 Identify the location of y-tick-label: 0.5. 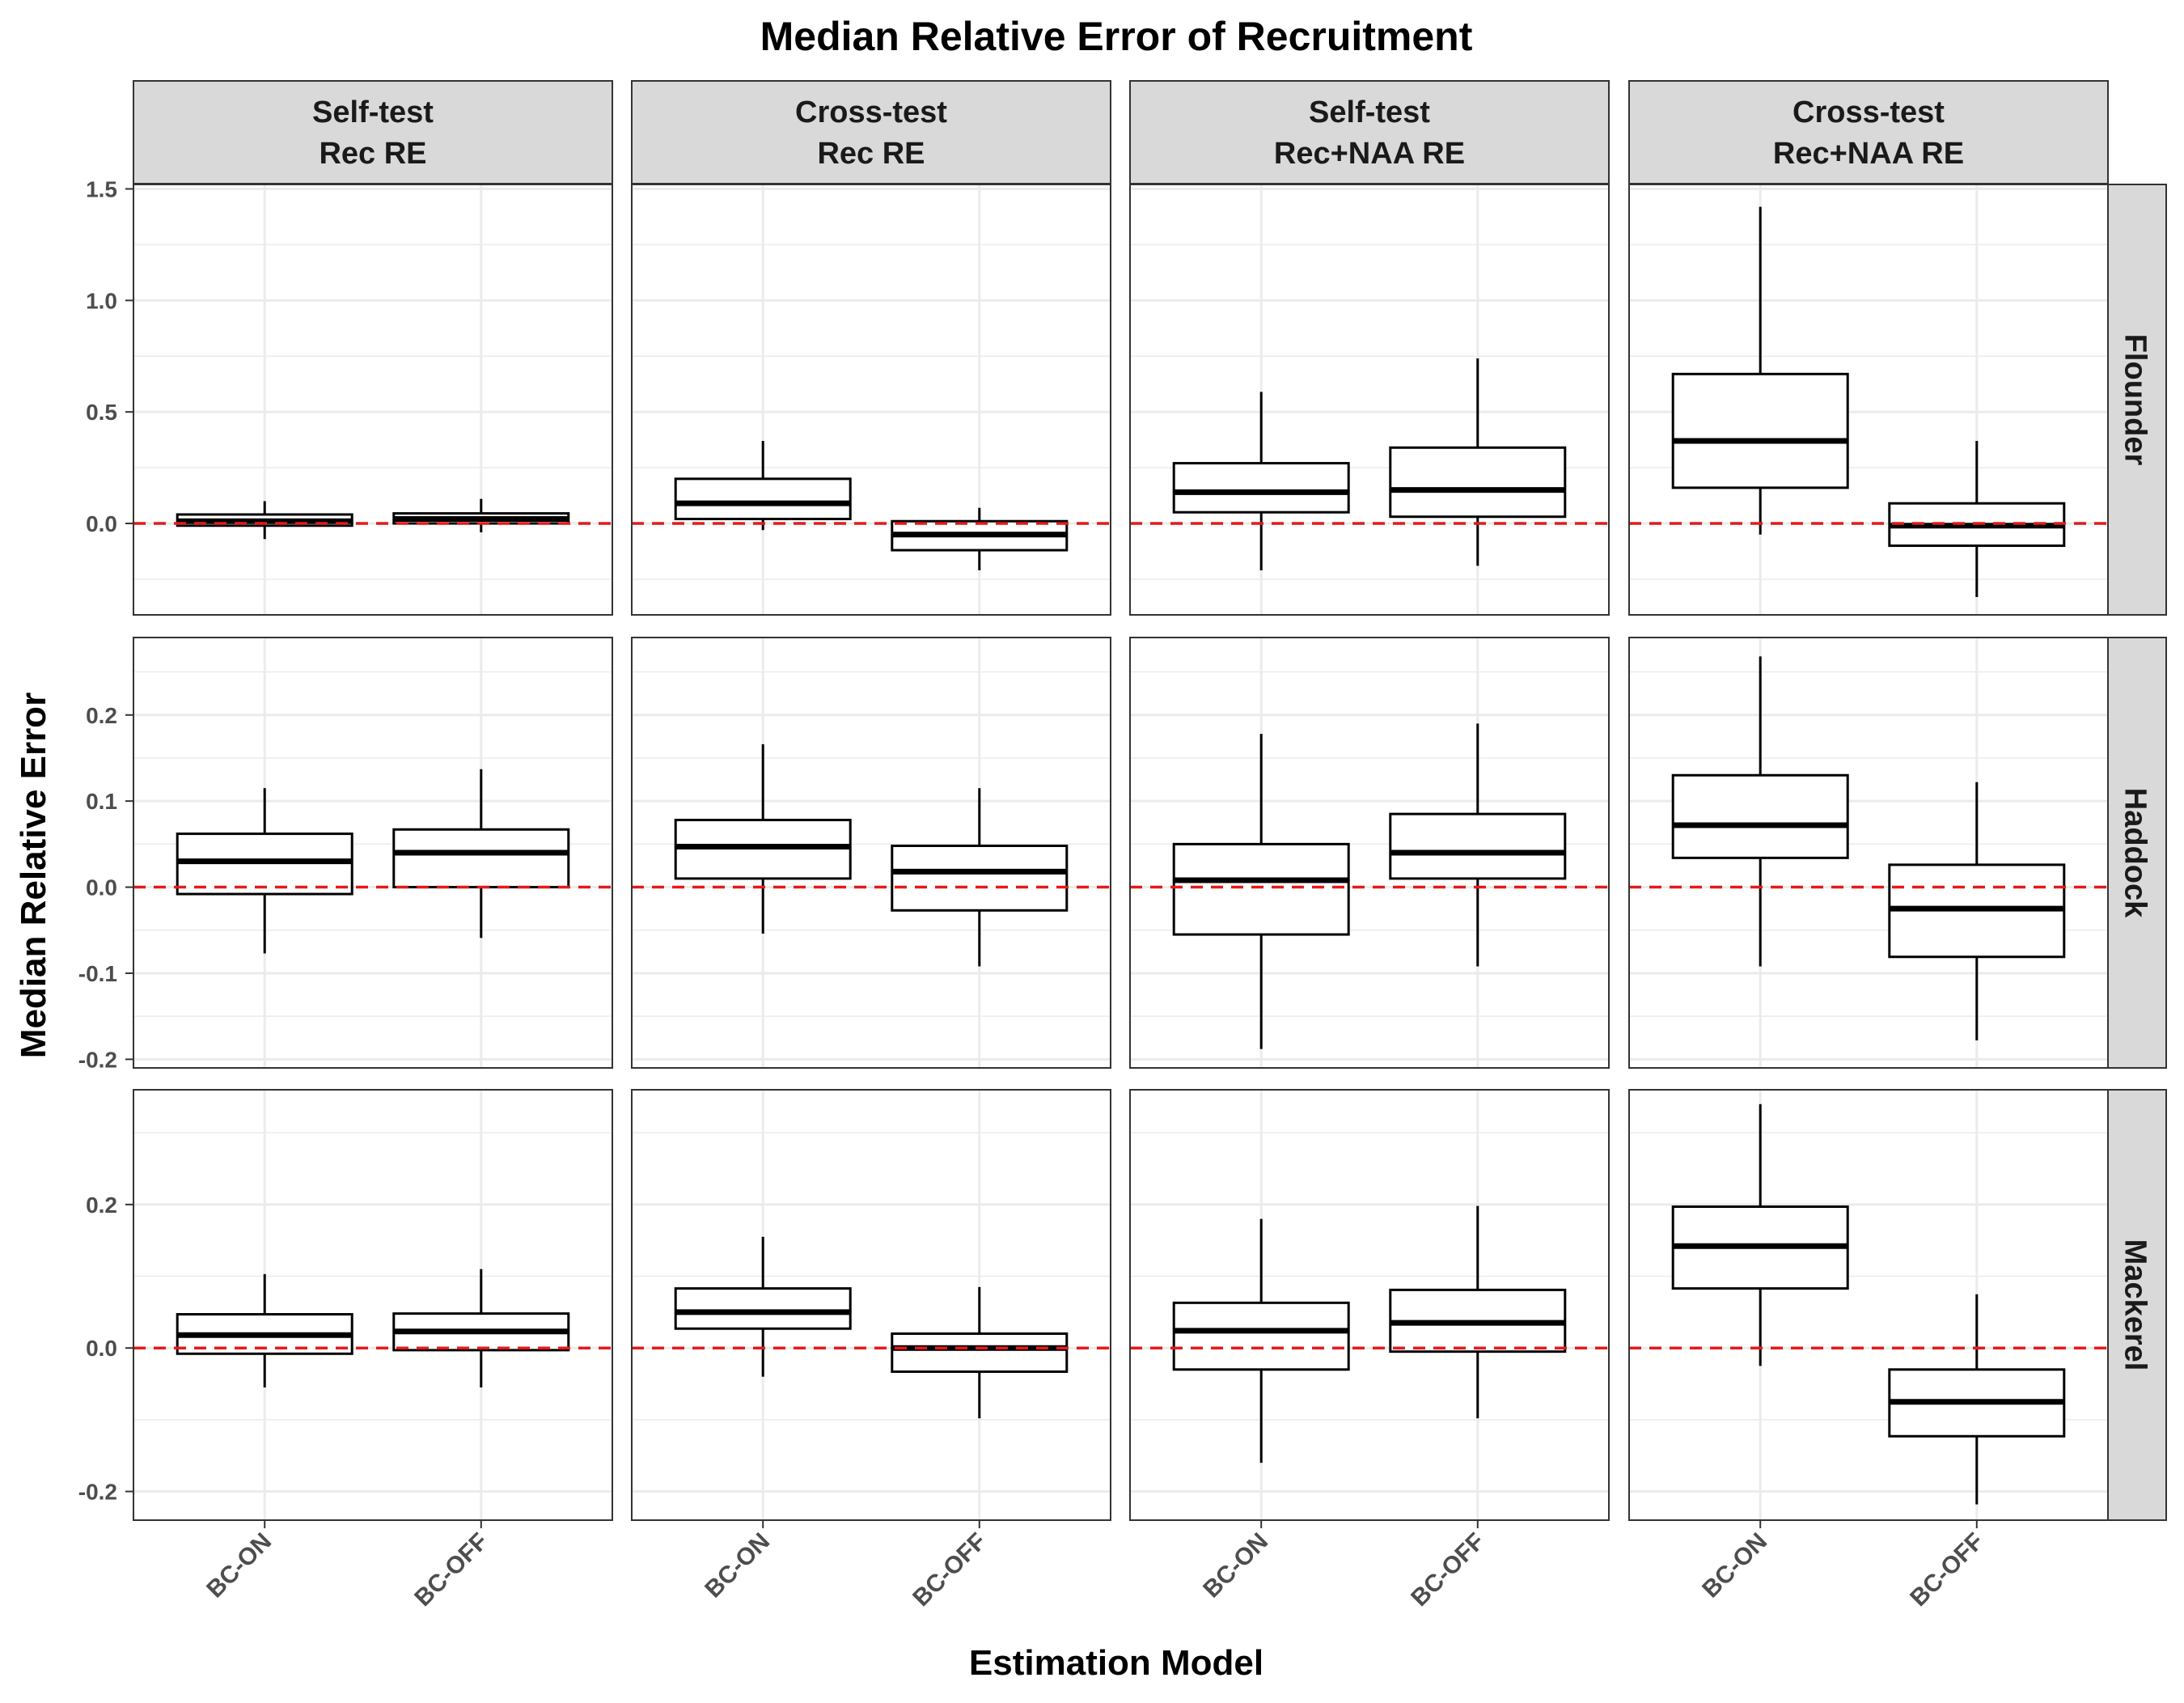
(101, 413).